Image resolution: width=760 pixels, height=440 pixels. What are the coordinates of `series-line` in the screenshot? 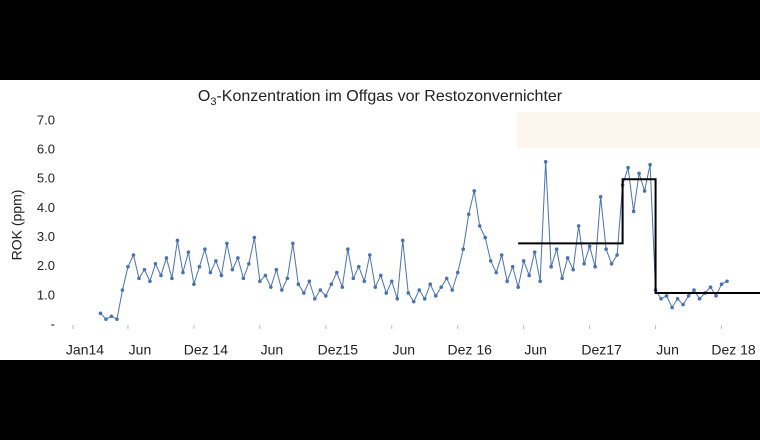 It's located at (639, 236).